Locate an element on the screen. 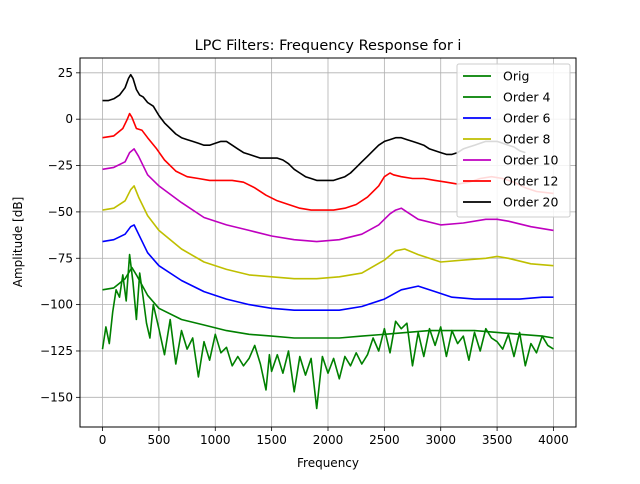  y-tick-label: −125 is located at coordinates (56, 351).